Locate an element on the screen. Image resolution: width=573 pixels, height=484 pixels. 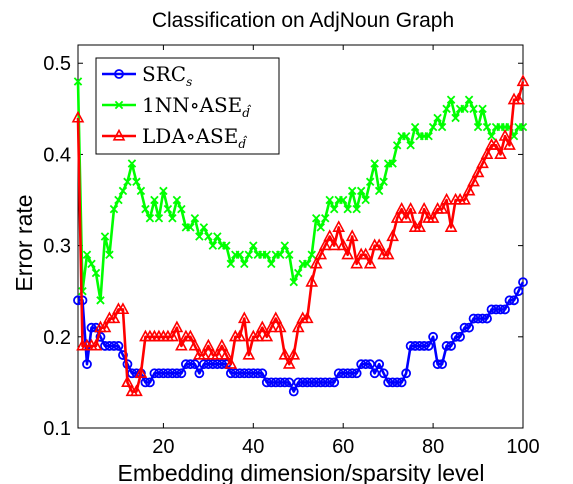
y-tick-label: 0.4 is located at coordinates (57, 155).